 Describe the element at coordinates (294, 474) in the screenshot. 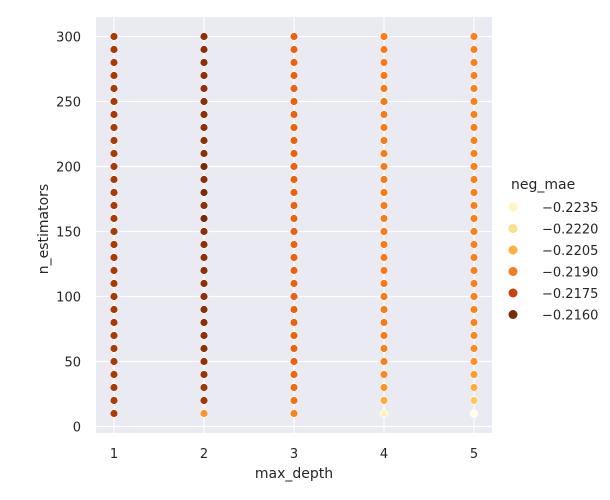

I see `x-axis-label: max_depth` at that location.